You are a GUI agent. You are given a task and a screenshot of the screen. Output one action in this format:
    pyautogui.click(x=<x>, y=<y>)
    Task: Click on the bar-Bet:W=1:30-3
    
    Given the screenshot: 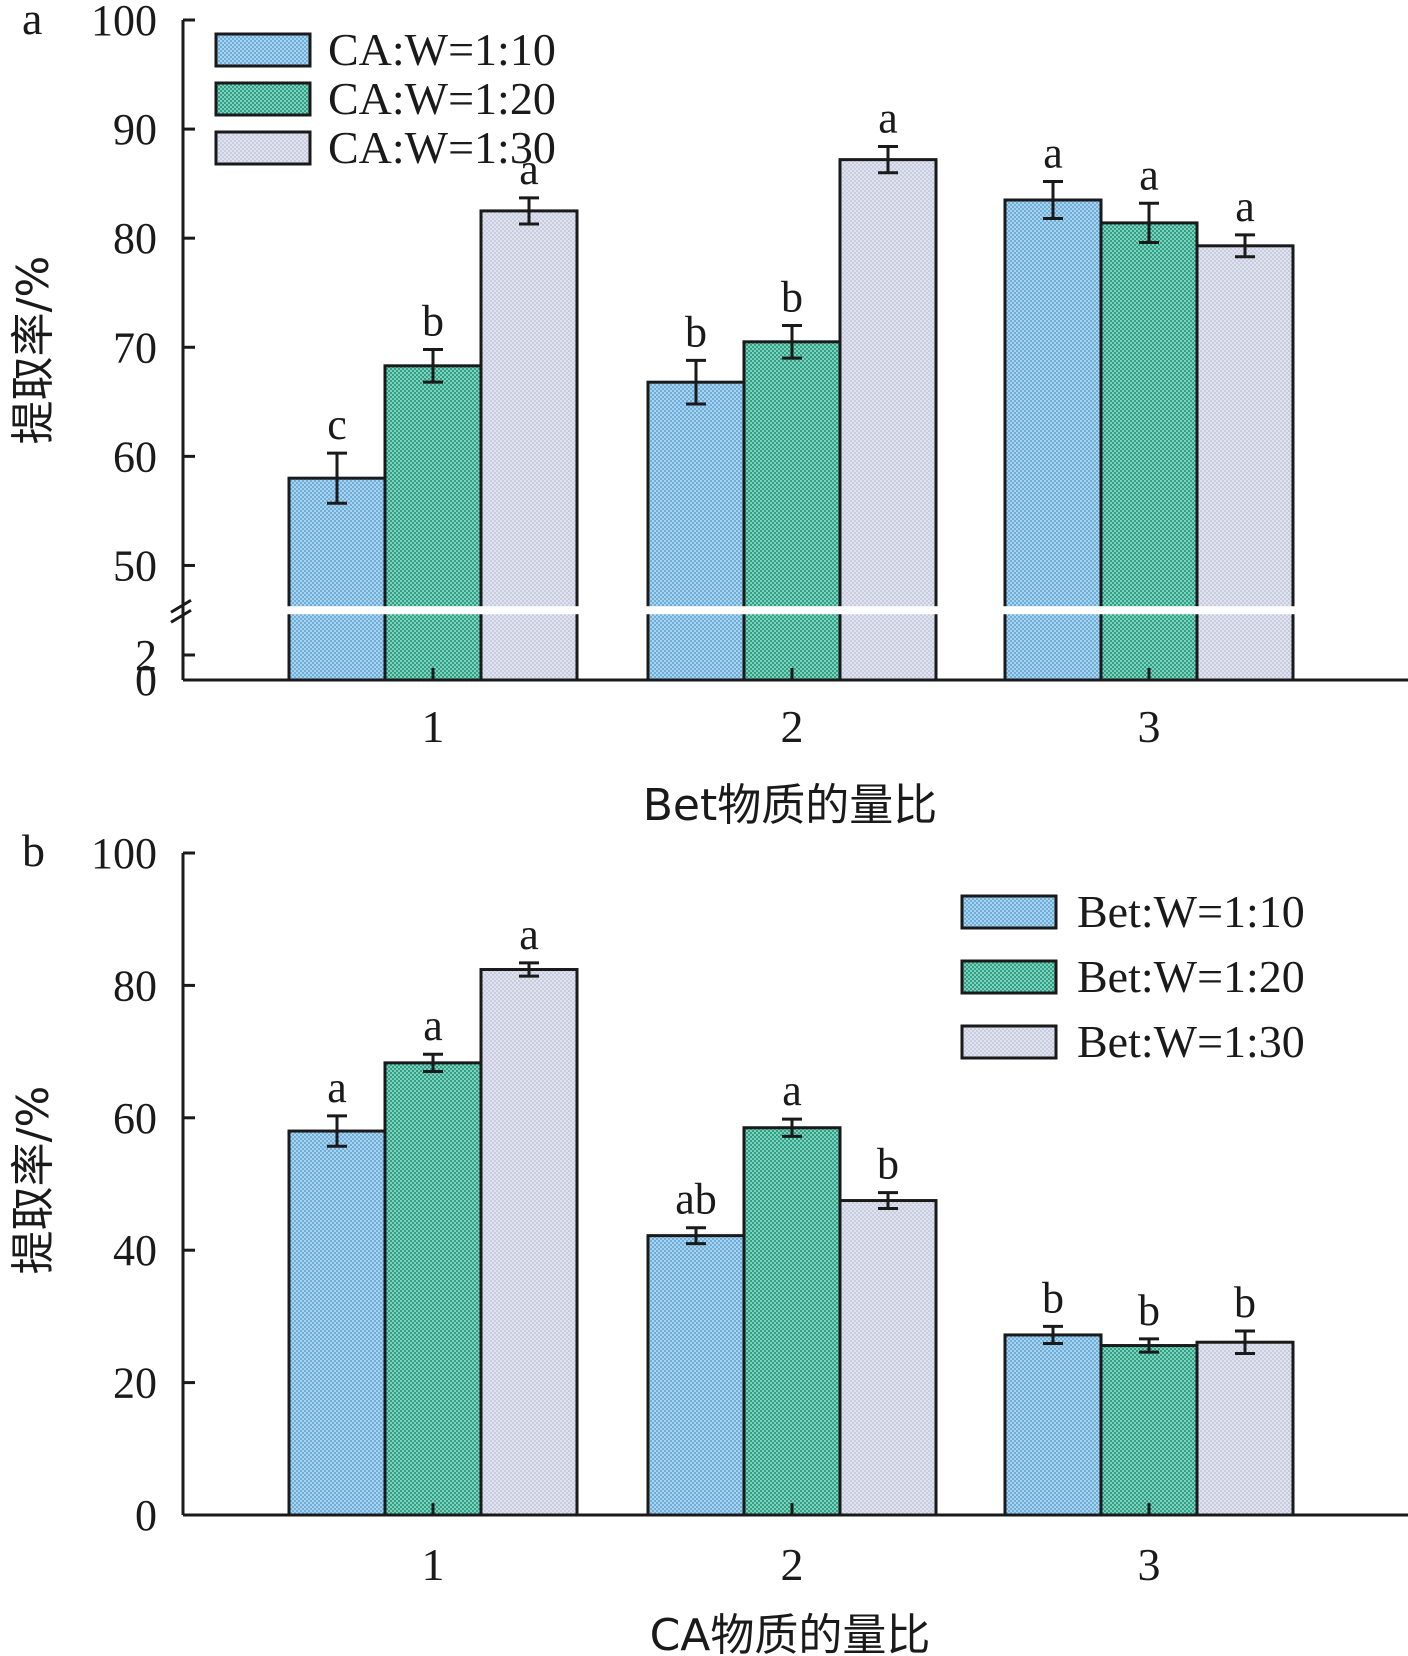 What is the action you would take?
    pyautogui.click(x=1245, y=1428)
    